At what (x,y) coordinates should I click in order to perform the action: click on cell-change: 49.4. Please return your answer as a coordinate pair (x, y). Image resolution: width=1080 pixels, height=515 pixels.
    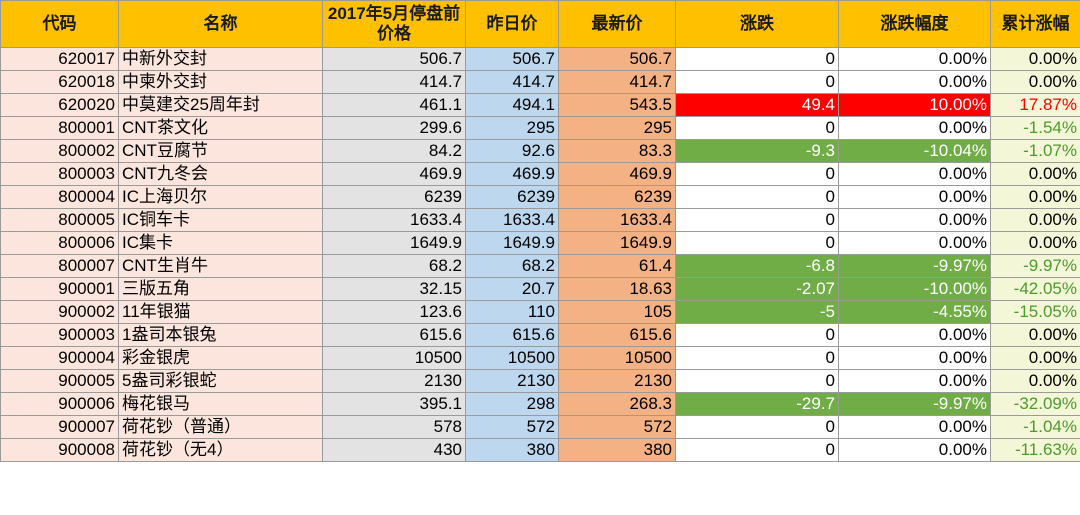
    Looking at the image, I should click on (757, 105).